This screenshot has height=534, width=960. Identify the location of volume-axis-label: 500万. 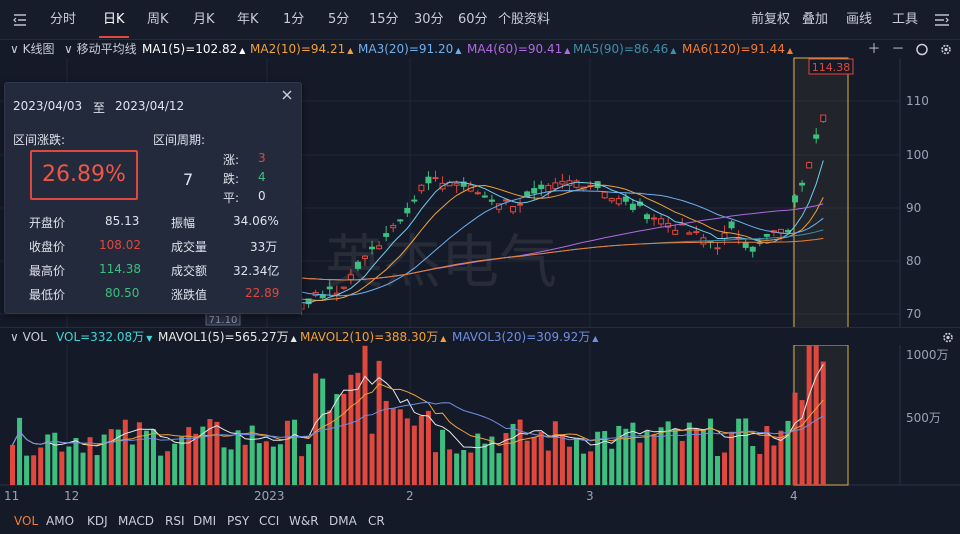
(923, 418).